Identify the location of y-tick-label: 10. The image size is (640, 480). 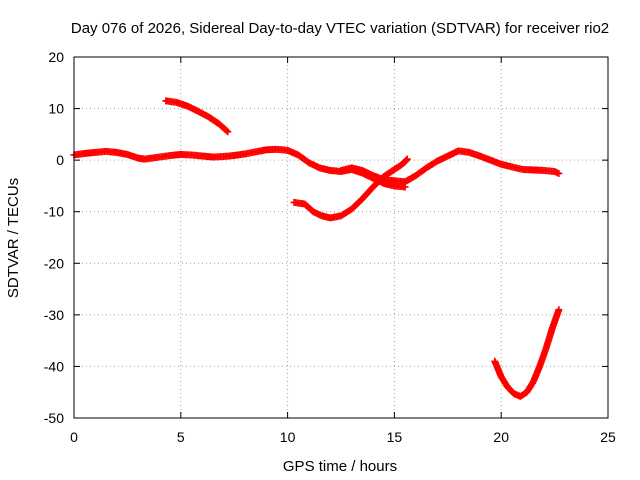
(56, 109).